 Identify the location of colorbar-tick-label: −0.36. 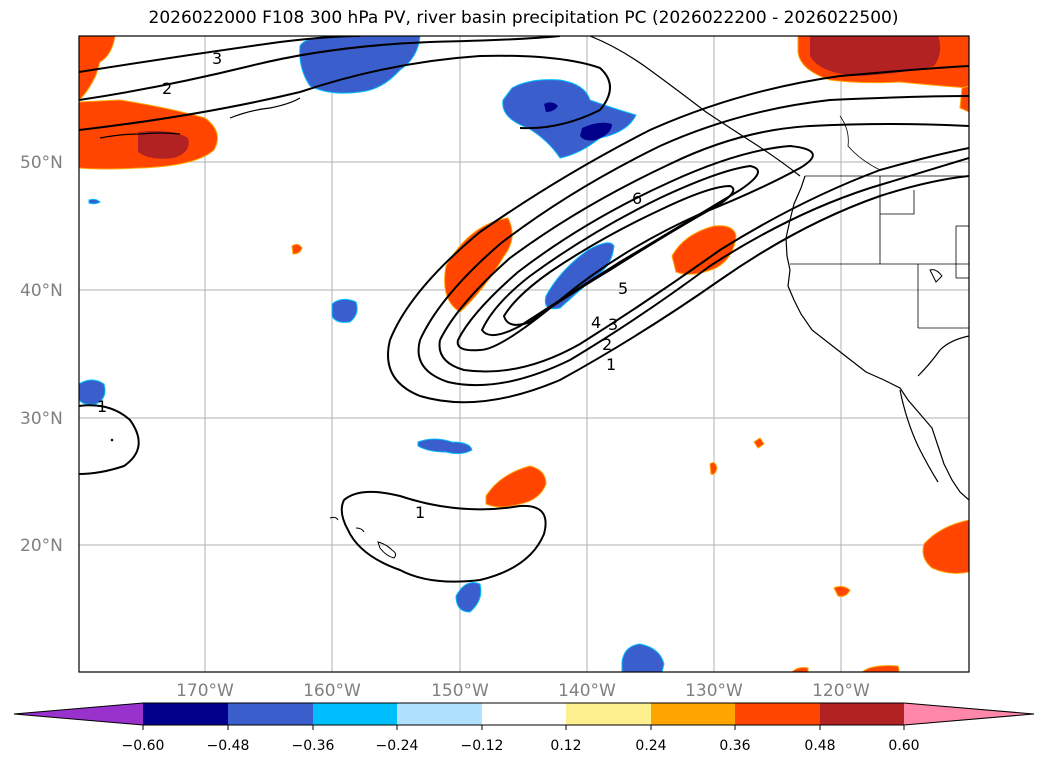
(313, 746).